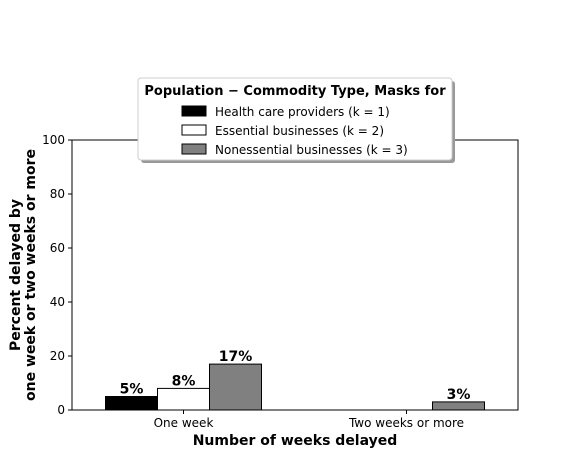  Describe the element at coordinates (184, 423) in the screenshot. I see `x-tick-label: One week` at that location.